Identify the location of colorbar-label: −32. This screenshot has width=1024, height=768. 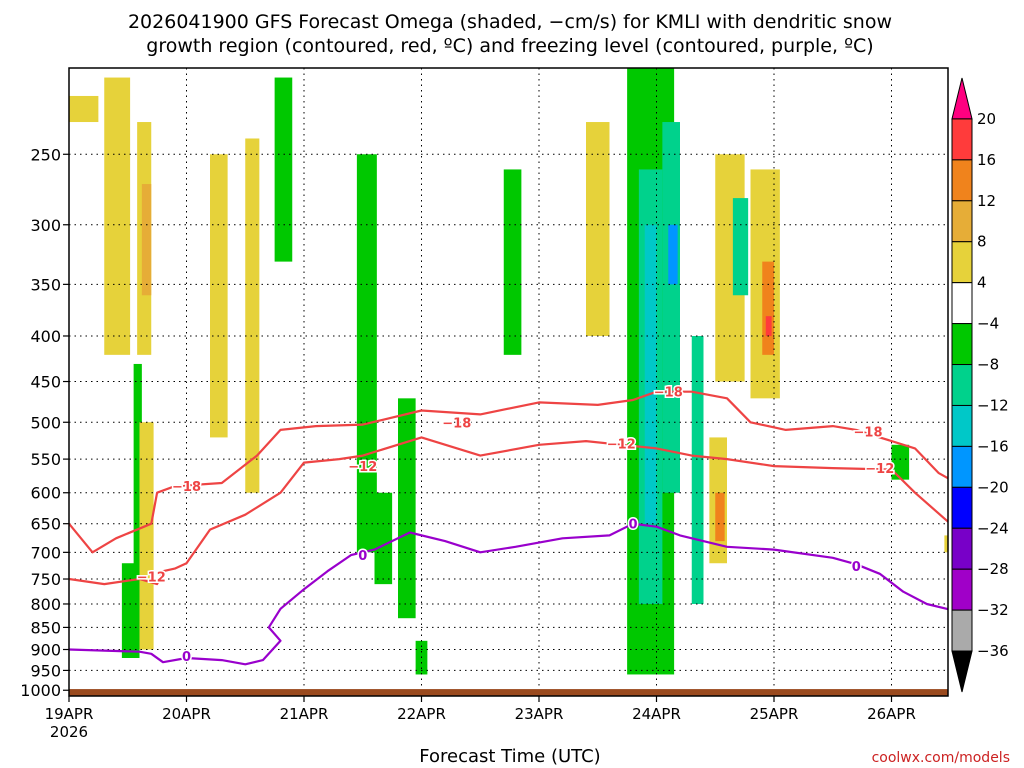
(993, 610).